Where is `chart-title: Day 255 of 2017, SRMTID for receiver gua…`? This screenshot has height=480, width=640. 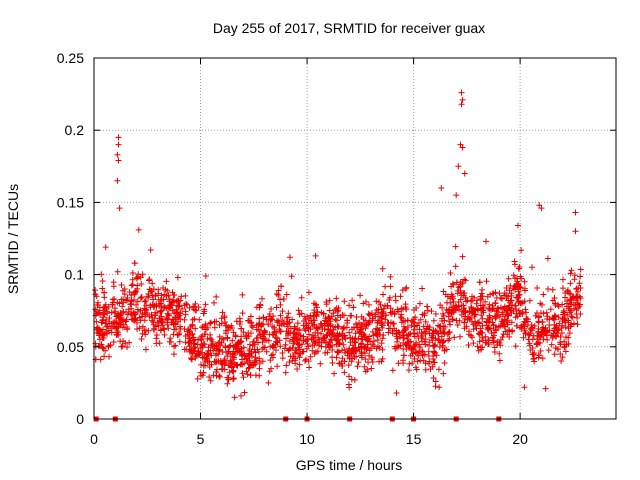
chart-title: Day 255 of 2017, SRMTID for receiver gua… is located at coordinates (349, 28).